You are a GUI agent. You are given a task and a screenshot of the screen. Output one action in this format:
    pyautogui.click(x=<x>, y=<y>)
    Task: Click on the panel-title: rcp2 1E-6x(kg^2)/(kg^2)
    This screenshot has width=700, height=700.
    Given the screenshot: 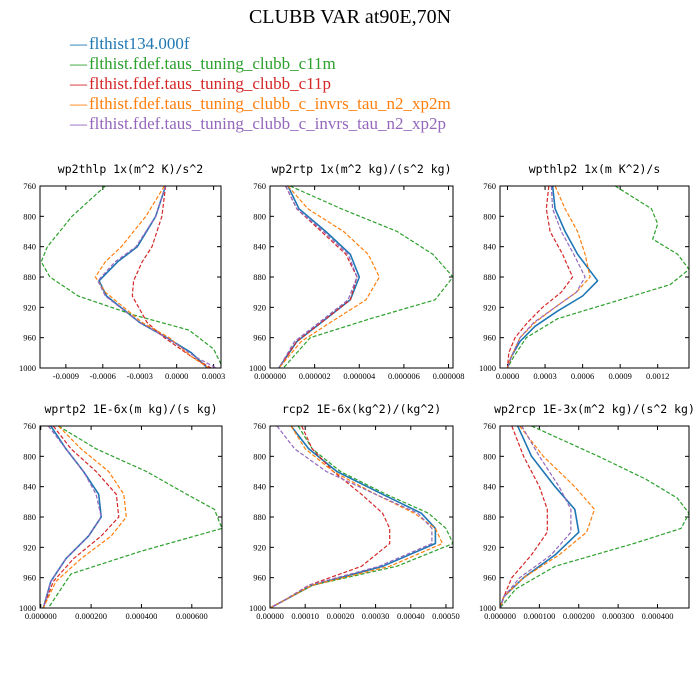 What is the action you would take?
    pyautogui.click(x=361, y=409)
    